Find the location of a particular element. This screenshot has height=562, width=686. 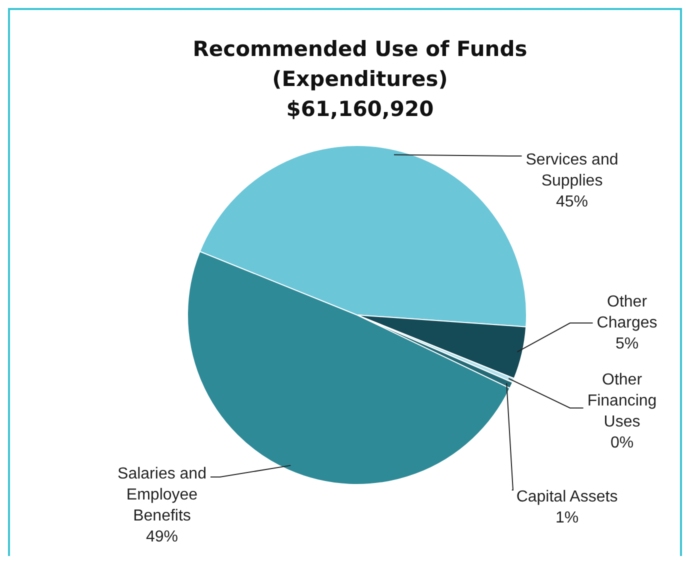

data-label: 5% is located at coordinates (627, 343).